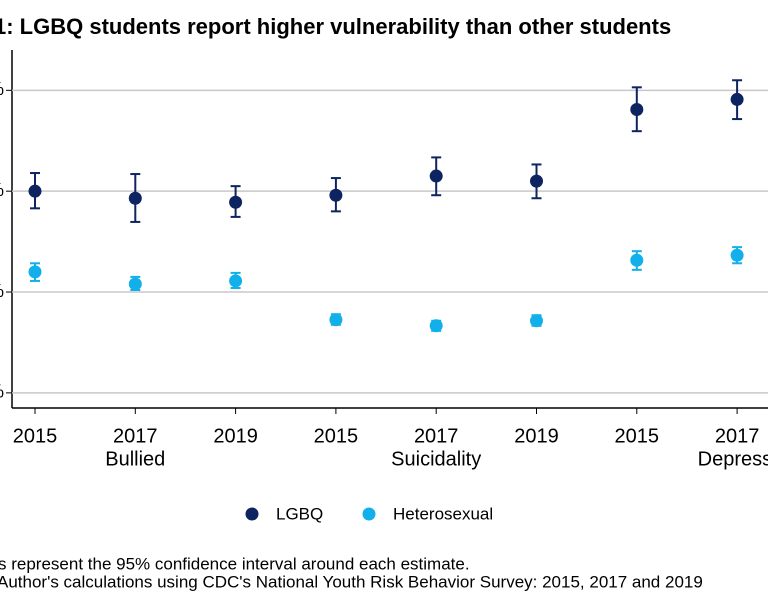  I want to click on legend-label: LGBQ, so click(299, 513).